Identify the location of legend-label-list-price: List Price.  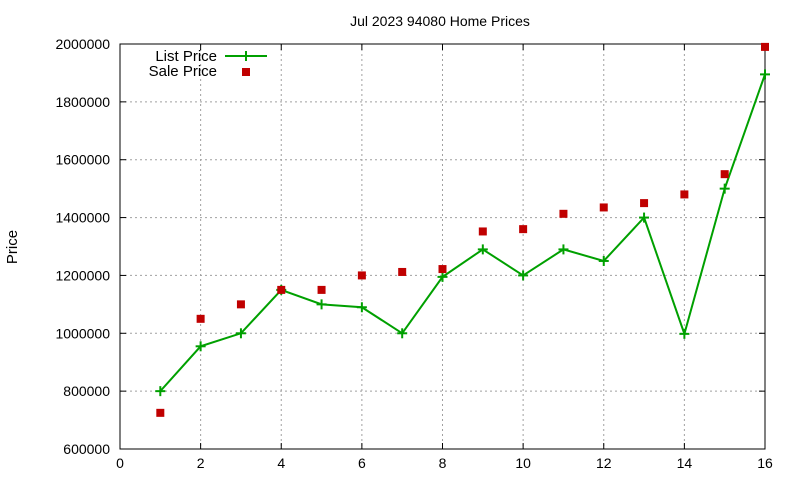
(186, 56).